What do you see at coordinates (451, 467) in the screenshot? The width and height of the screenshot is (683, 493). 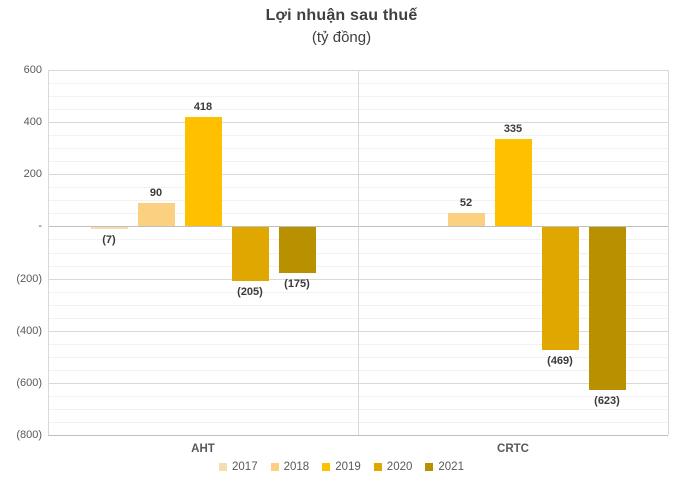 I see `legend-label-2021: 2021` at bounding box center [451, 467].